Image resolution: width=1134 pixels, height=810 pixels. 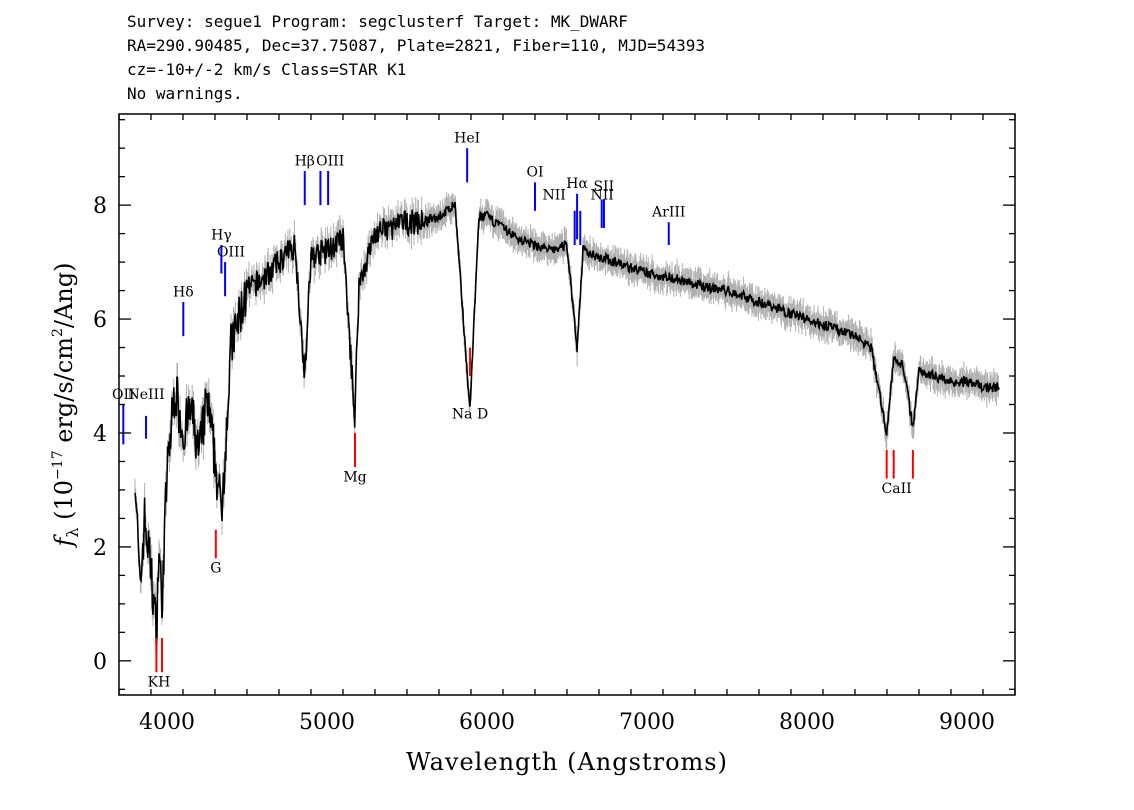 What do you see at coordinates (354, 477) in the screenshot?
I see `spectral-line-label: Mg` at bounding box center [354, 477].